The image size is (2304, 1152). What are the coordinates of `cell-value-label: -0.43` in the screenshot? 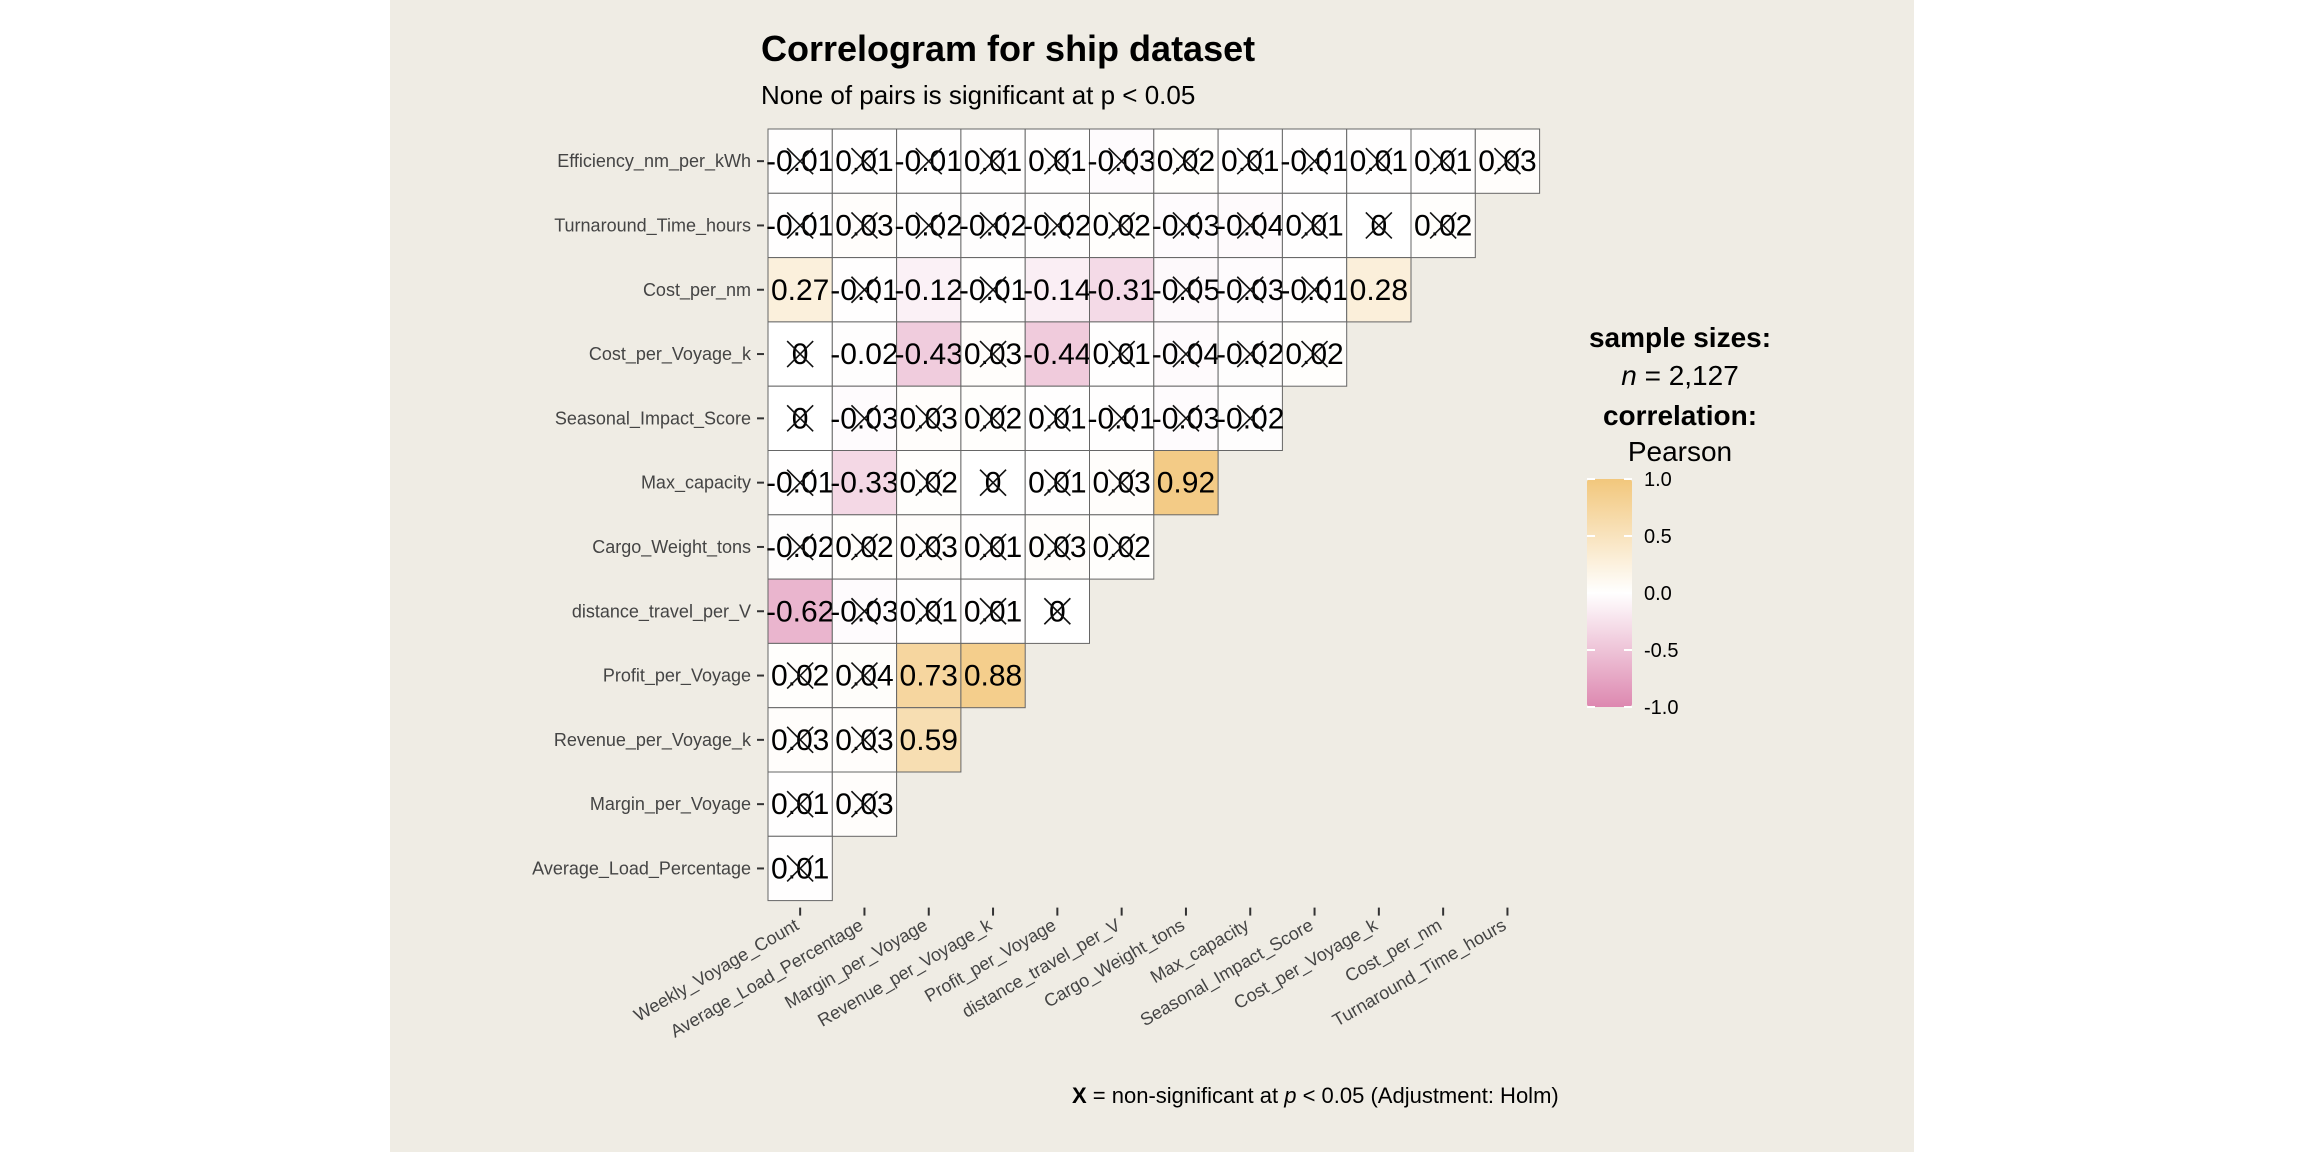 It's located at (929, 354).